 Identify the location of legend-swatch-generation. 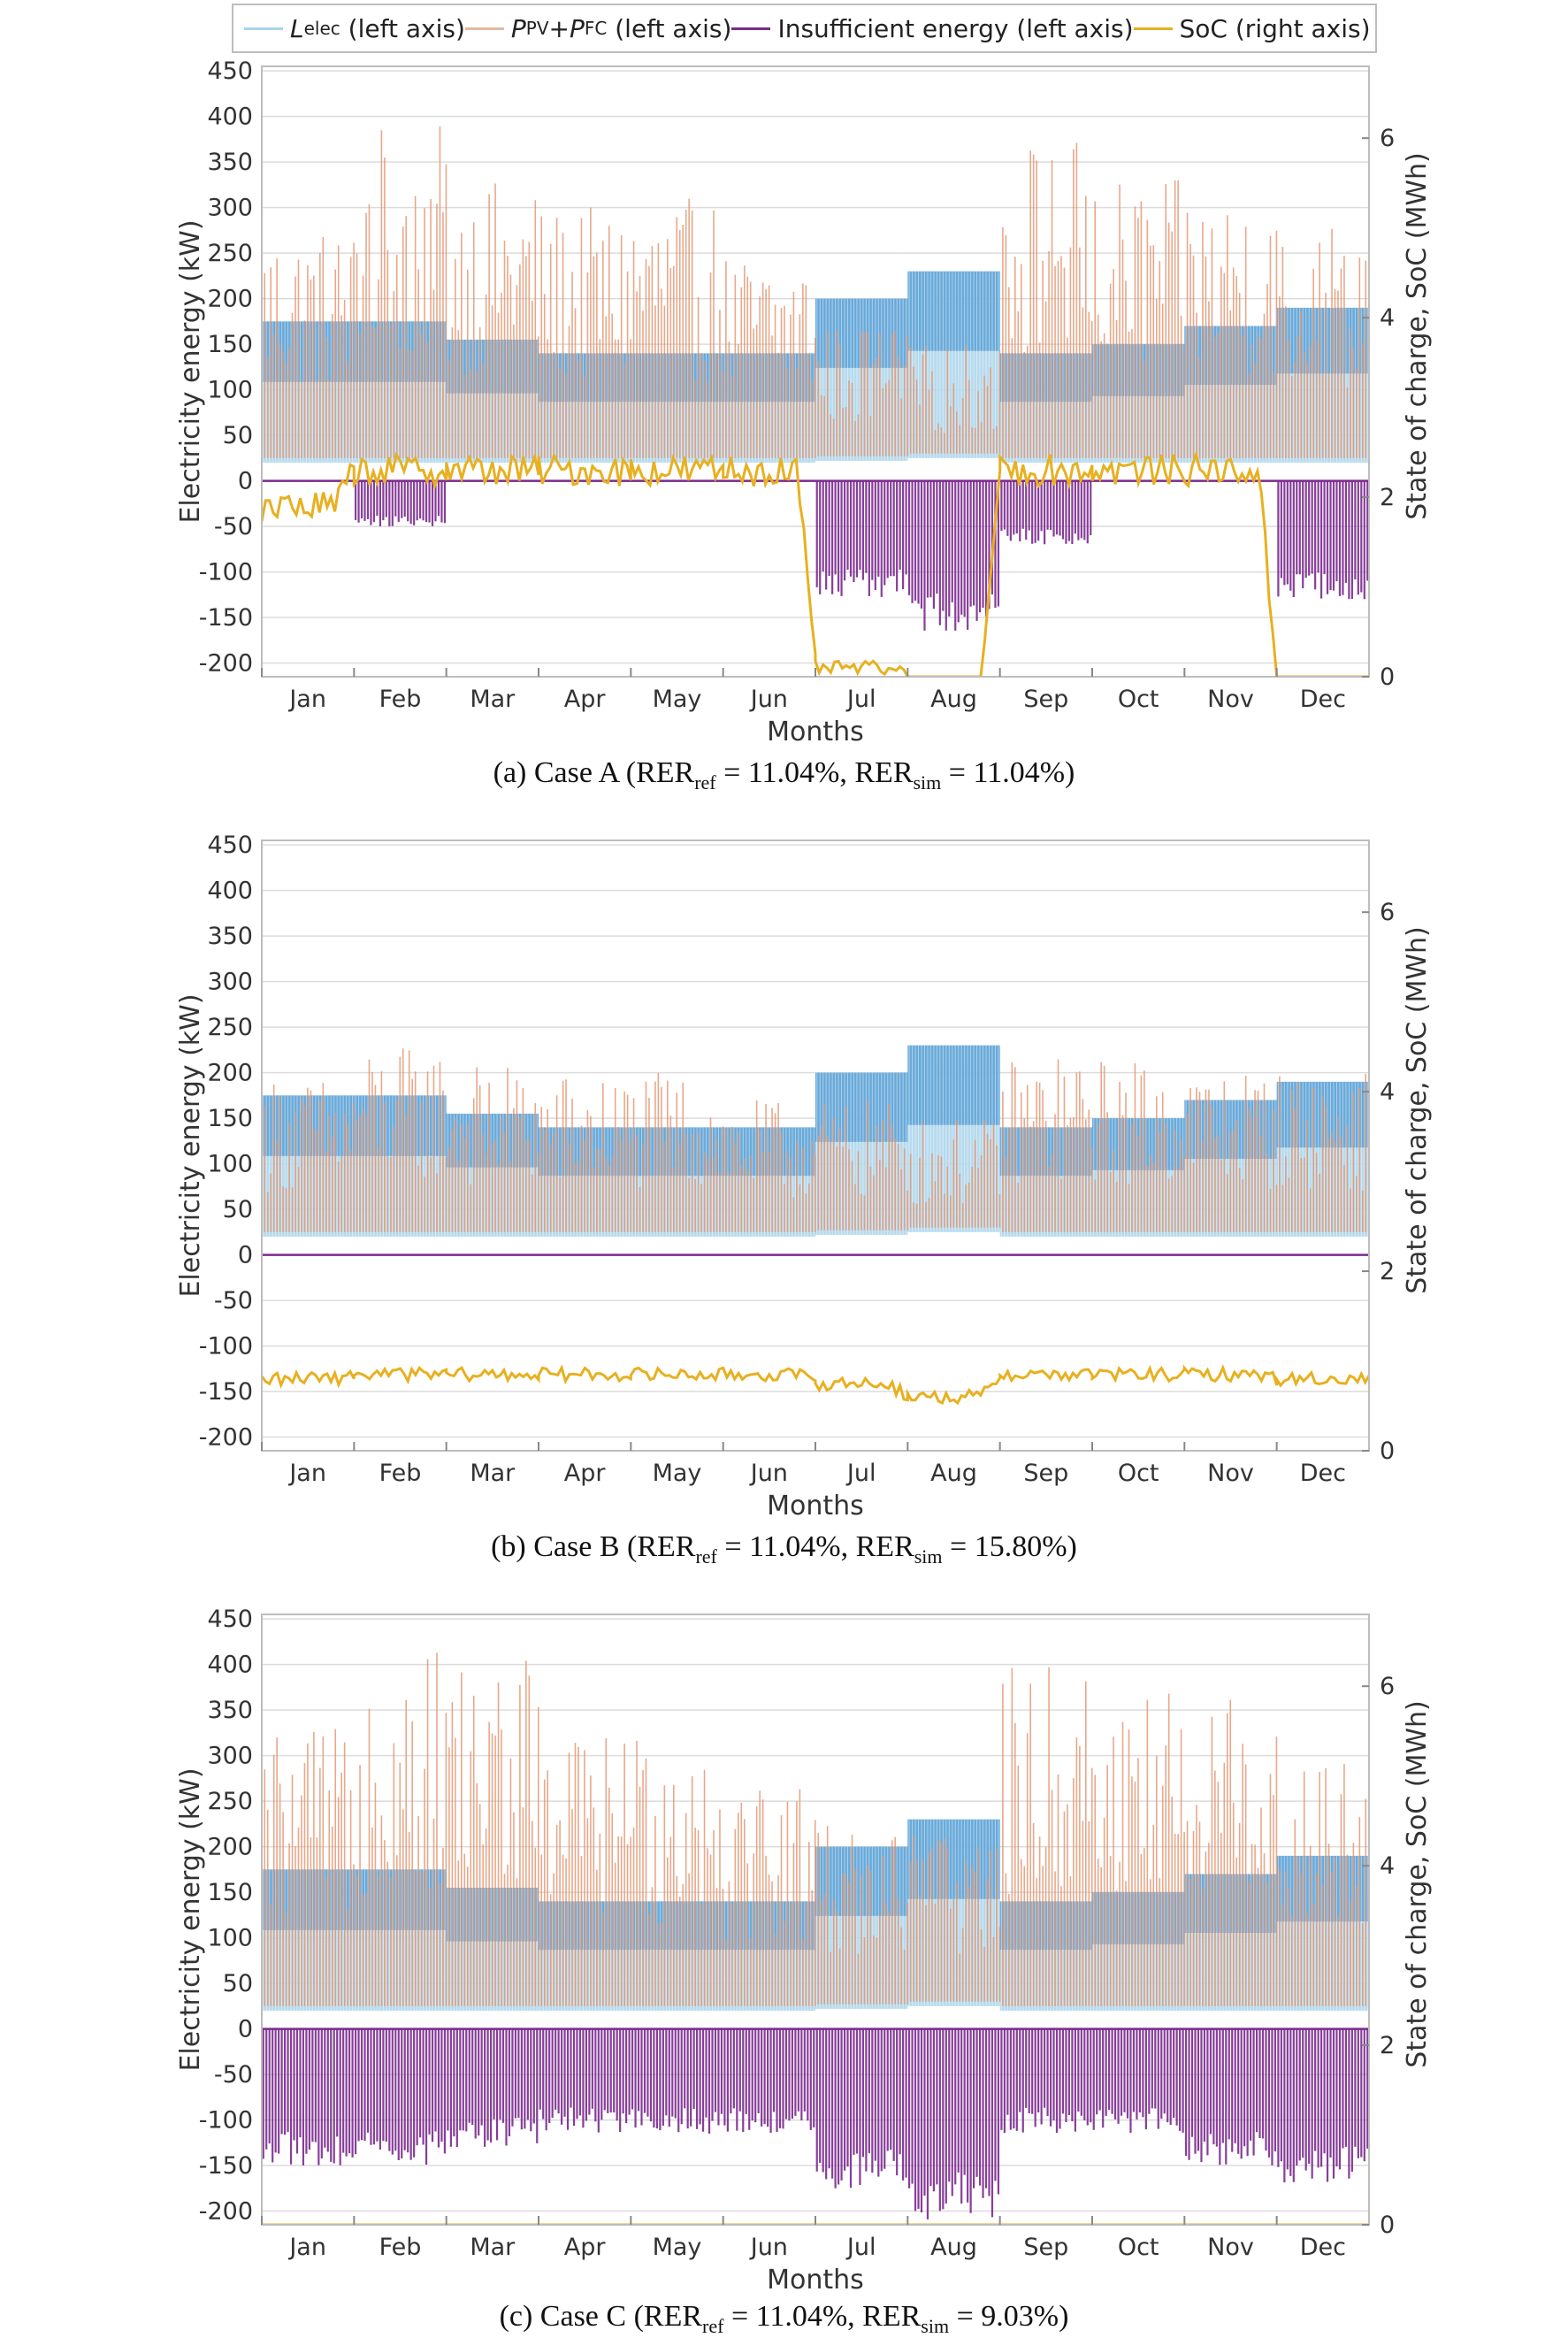
(484, 28).